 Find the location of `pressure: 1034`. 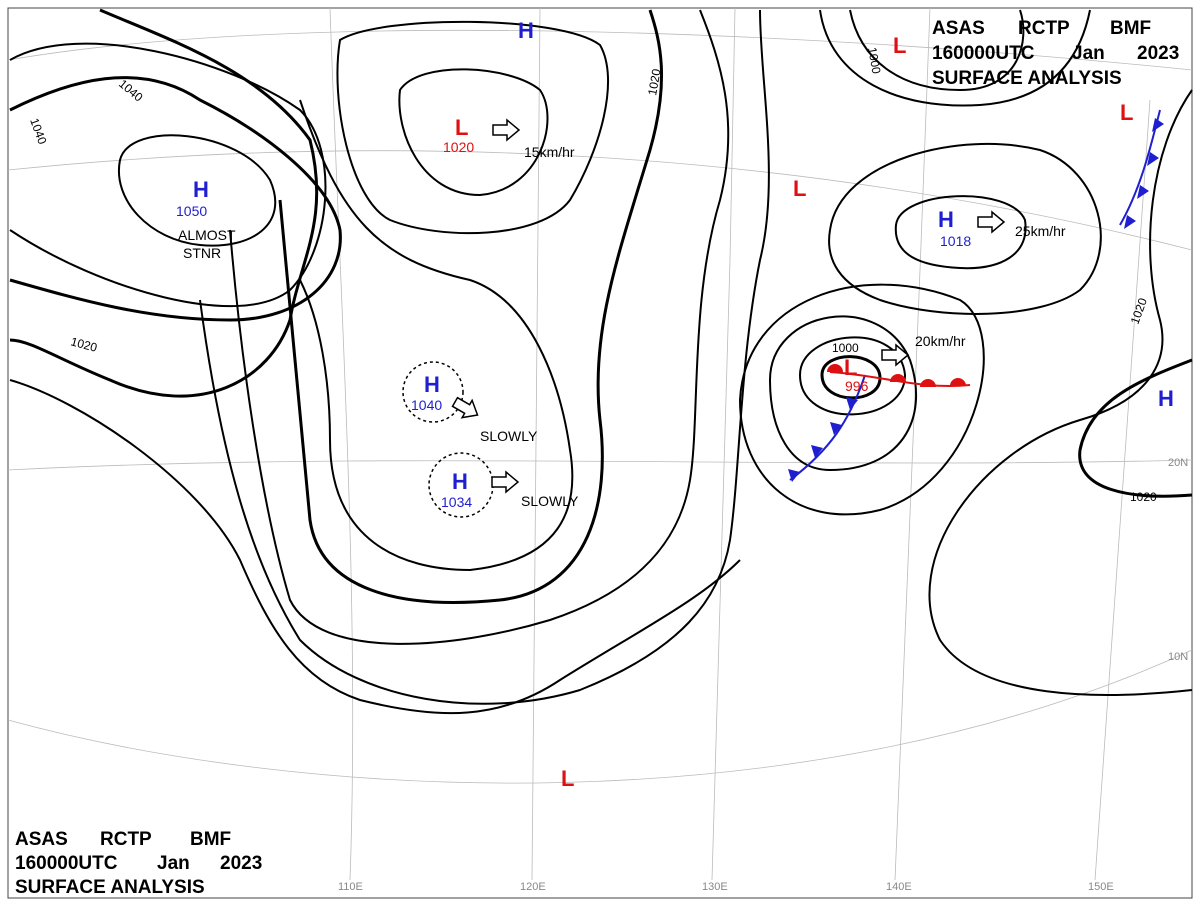

pressure: 1034 is located at coordinates (456, 502).